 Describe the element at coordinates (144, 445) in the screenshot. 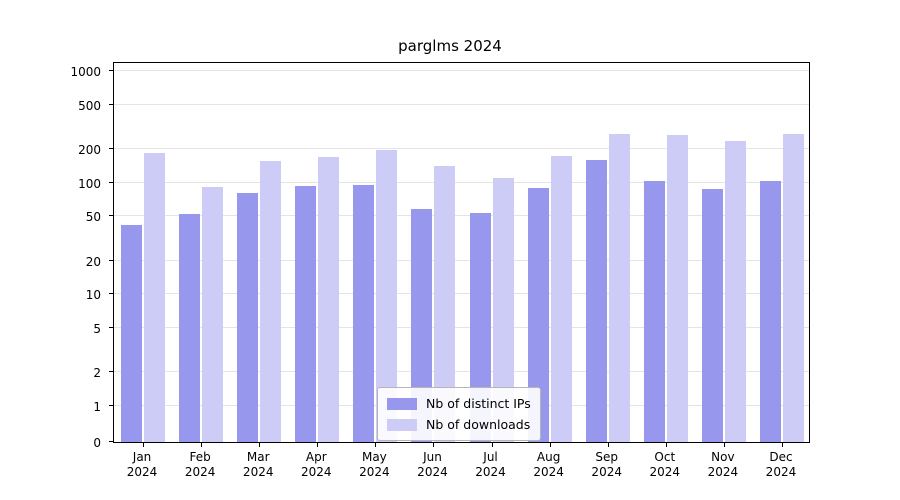

I see `xtick-mark-jan` at that location.